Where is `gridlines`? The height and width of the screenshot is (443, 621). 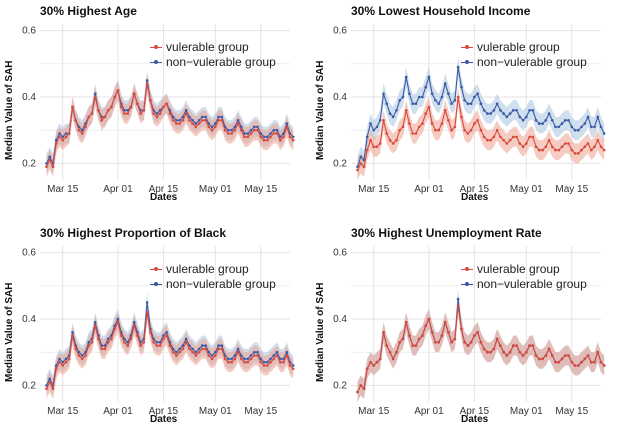 gridlines is located at coordinates (476, 324).